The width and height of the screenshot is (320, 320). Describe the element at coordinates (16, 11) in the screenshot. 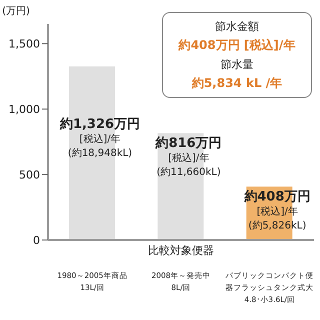

I see `y-axis-title: (万円)` at that location.